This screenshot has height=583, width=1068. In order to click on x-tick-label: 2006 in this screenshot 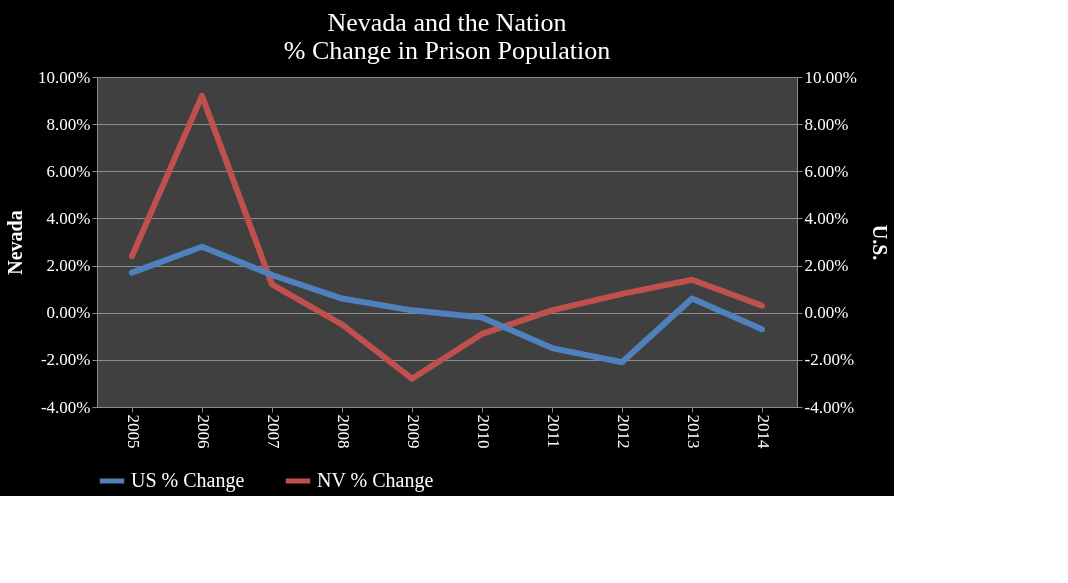, I will do `click(203, 431)`.